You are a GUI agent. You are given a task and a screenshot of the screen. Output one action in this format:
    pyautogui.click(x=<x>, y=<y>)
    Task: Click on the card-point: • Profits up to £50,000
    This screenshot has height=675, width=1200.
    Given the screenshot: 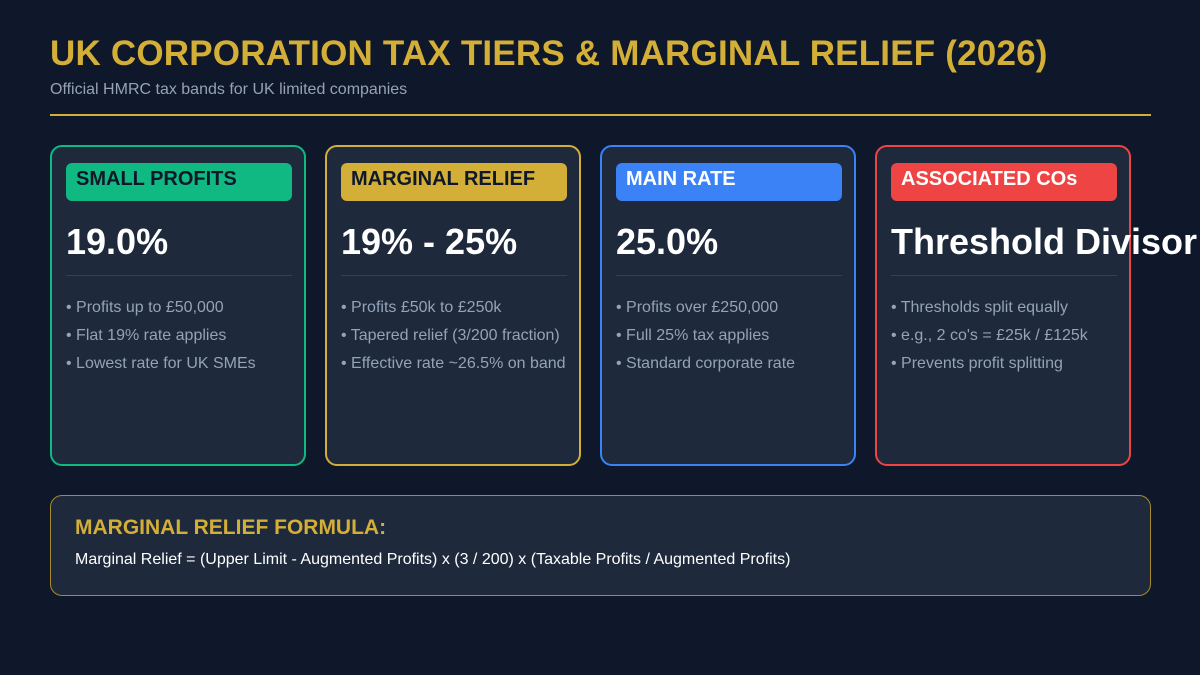 What is the action you would take?
    pyautogui.click(x=145, y=307)
    